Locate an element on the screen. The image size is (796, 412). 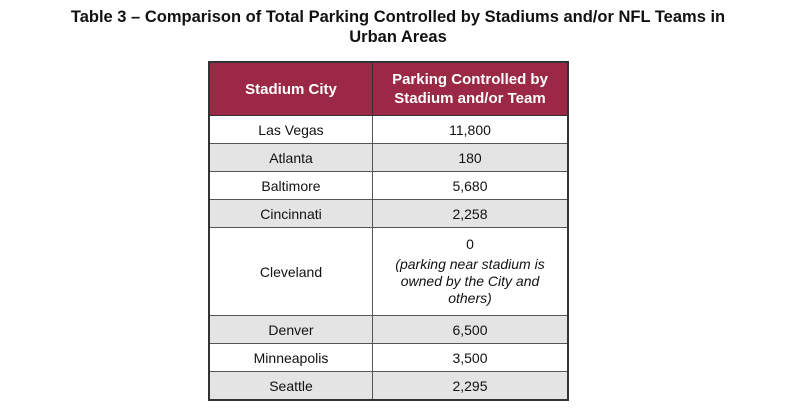
city-cell: Baltimore is located at coordinates (290, 185).